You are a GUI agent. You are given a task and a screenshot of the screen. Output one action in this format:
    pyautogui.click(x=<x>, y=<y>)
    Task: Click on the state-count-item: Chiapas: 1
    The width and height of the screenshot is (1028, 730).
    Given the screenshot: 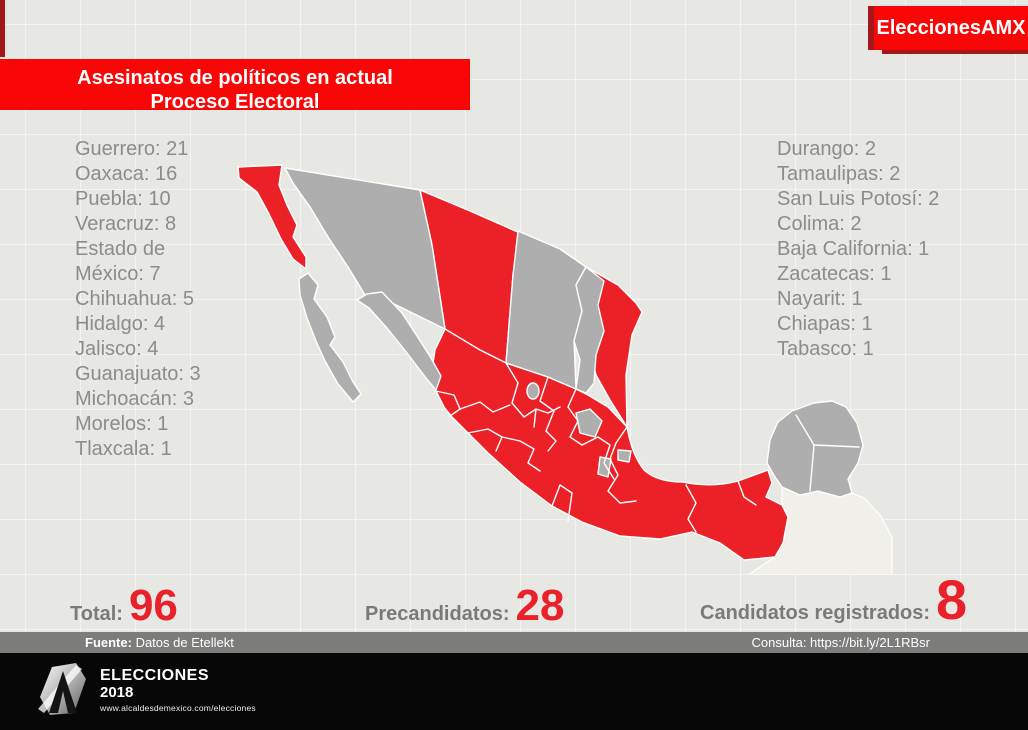 What is the action you would take?
    pyautogui.click(x=825, y=324)
    